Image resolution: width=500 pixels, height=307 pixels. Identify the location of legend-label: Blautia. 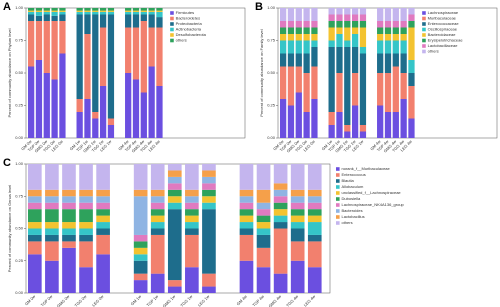
(348, 180).